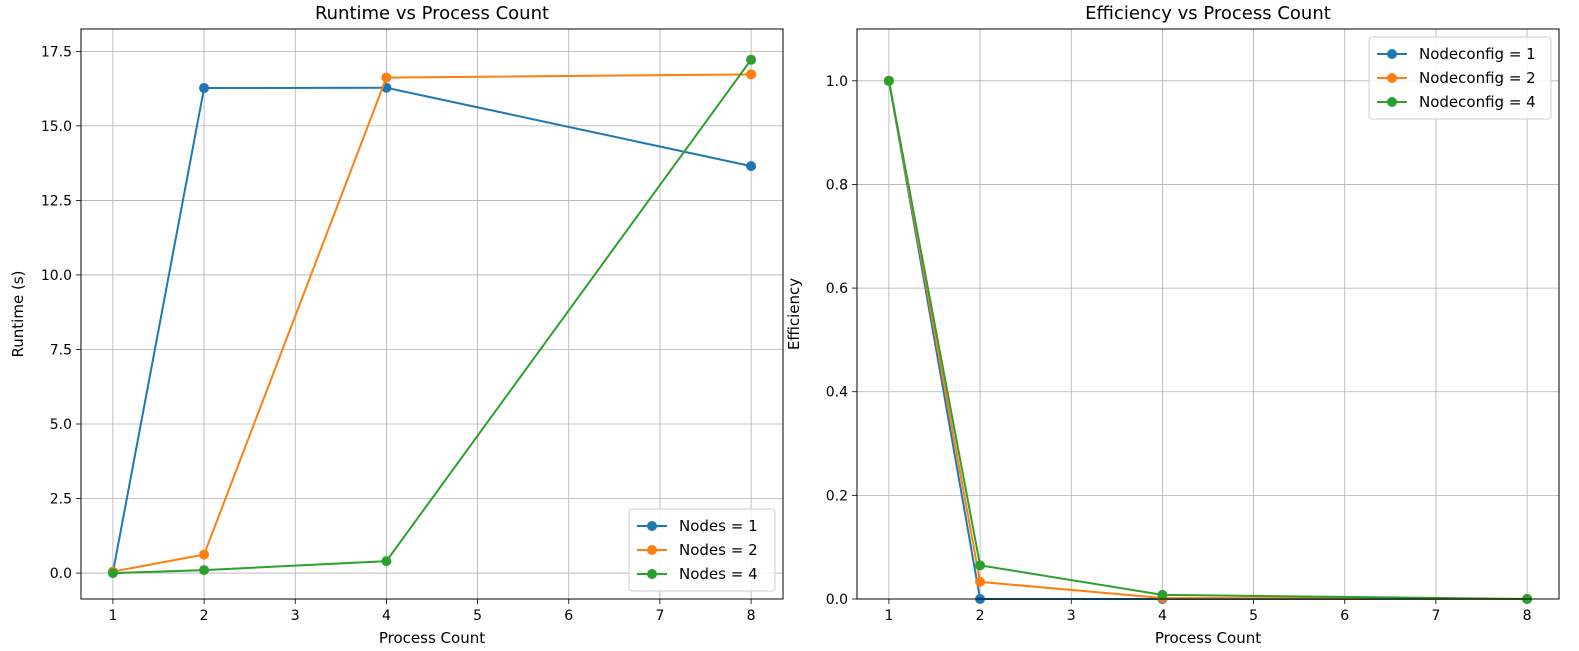 The width and height of the screenshot is (1579, 651). Describe the element at coordinates (718, 526) in the screenshot. I see `legend-label: Nodes = 1` at that location.